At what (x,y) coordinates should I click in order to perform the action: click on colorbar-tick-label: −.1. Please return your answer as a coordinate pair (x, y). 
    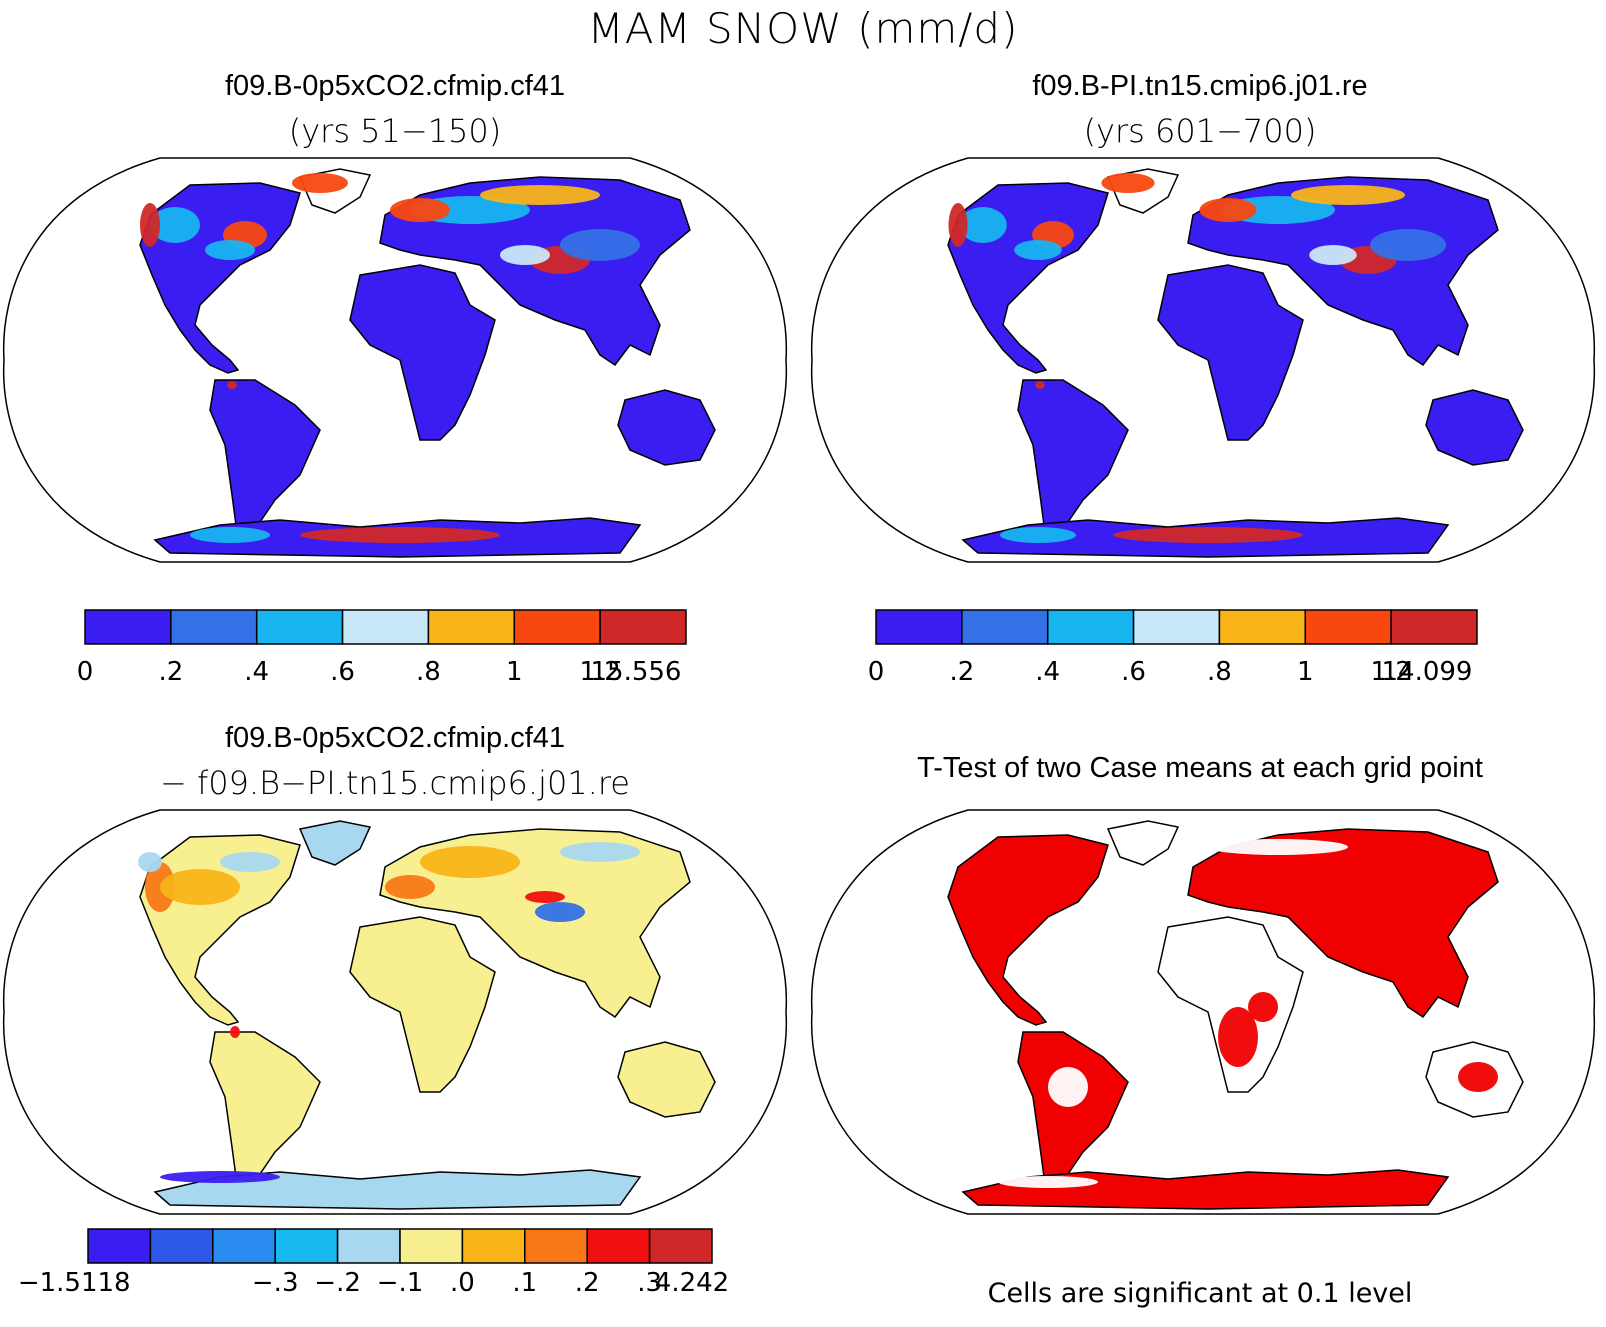
    Looking at the image, I should click on (400, 1283).